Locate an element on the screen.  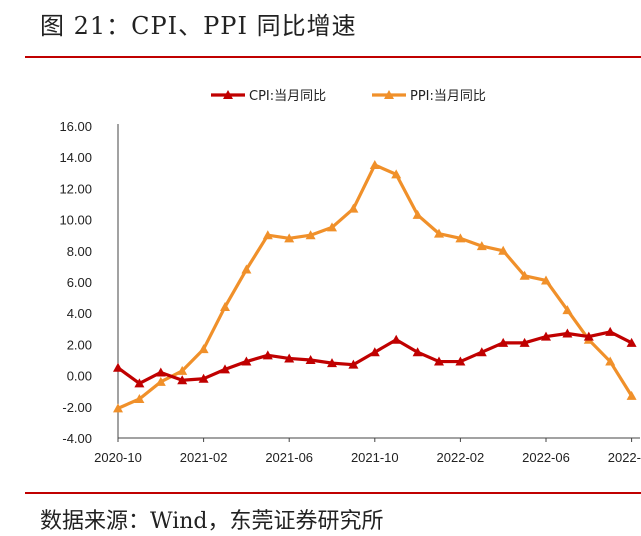
y-tick-label: 6.00 is located at coordinates (79, 282).